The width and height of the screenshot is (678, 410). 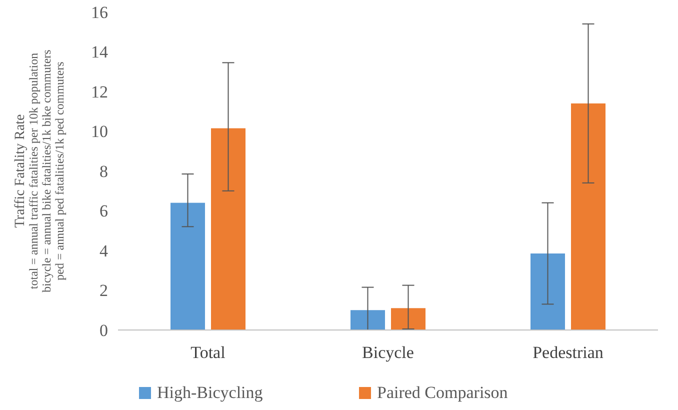 I want to click on y-tick-label: 12, so click(x=99, y=92).